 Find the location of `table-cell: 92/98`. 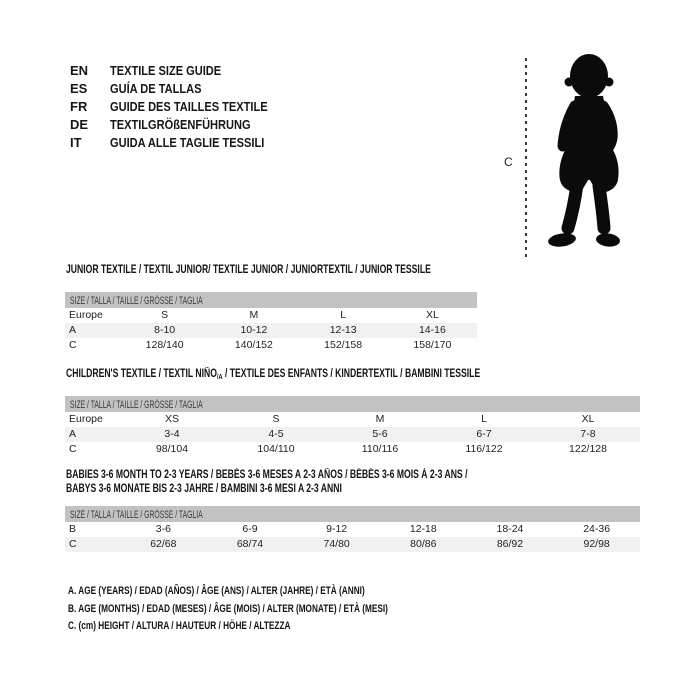

table-cell: 92/98 is located at coordinates (596, 544).